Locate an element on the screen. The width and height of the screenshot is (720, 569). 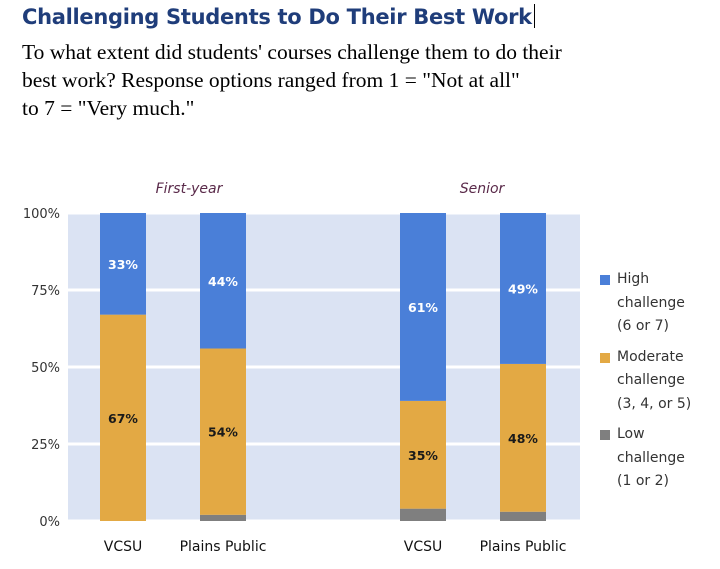
y-tick-label: 75% is located at coordinates (45, 291).